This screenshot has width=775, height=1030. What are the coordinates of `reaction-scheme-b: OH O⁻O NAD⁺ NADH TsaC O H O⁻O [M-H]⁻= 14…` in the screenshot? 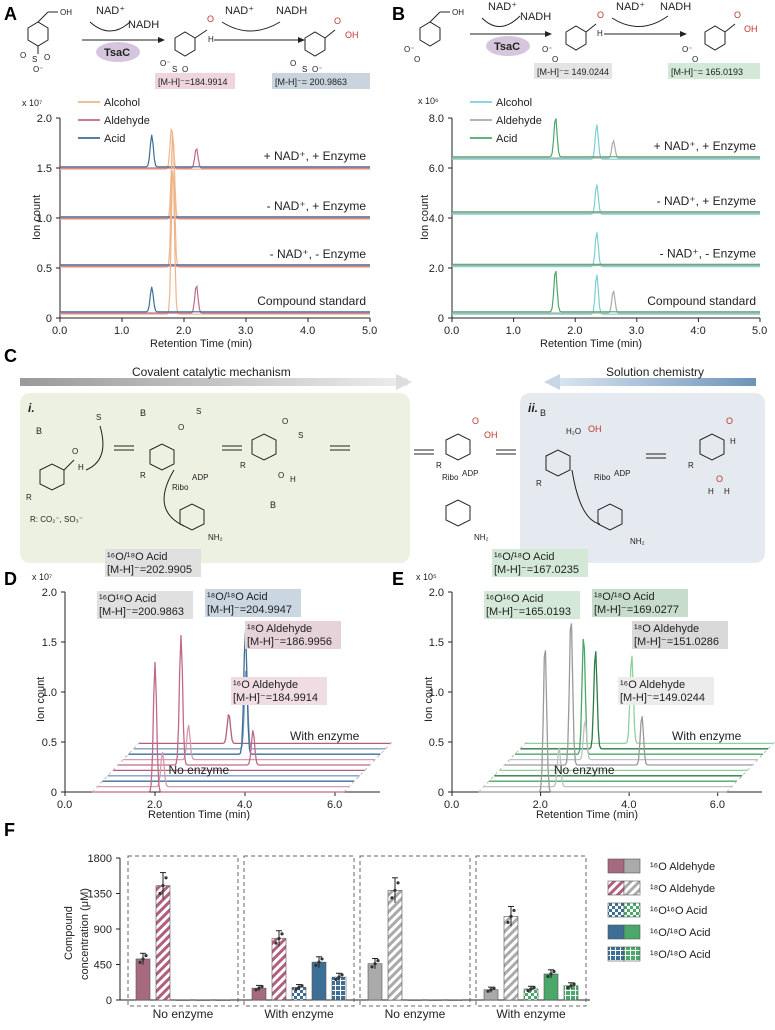 It's located at (582, 40).